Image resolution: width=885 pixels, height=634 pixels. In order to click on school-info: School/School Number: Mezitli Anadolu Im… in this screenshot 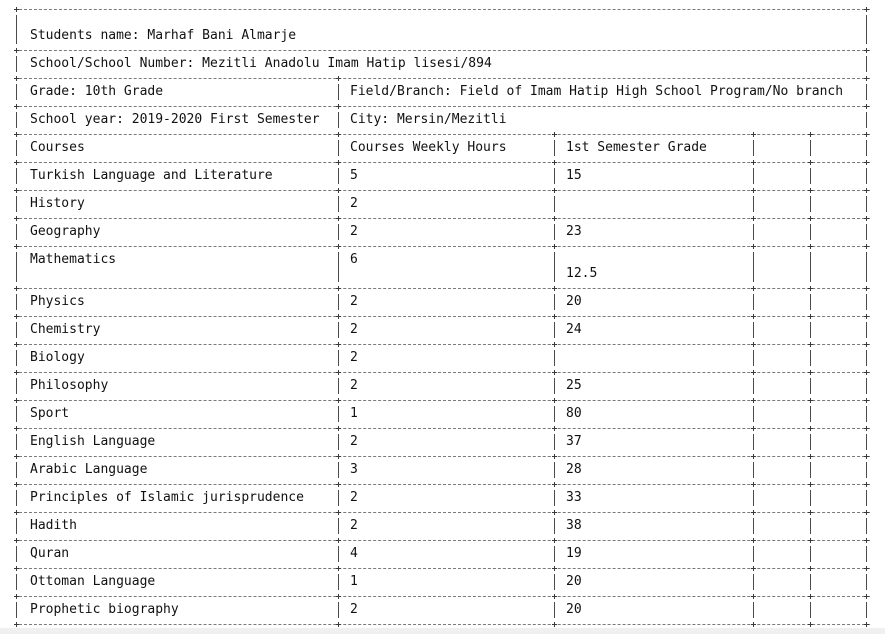, I will do `click(261, 63)`.